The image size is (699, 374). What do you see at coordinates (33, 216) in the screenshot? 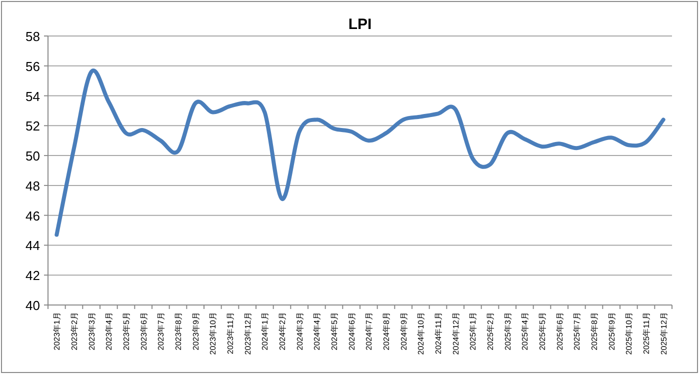
I see `y-tick-label: 46` at bounding box center [33, 216].